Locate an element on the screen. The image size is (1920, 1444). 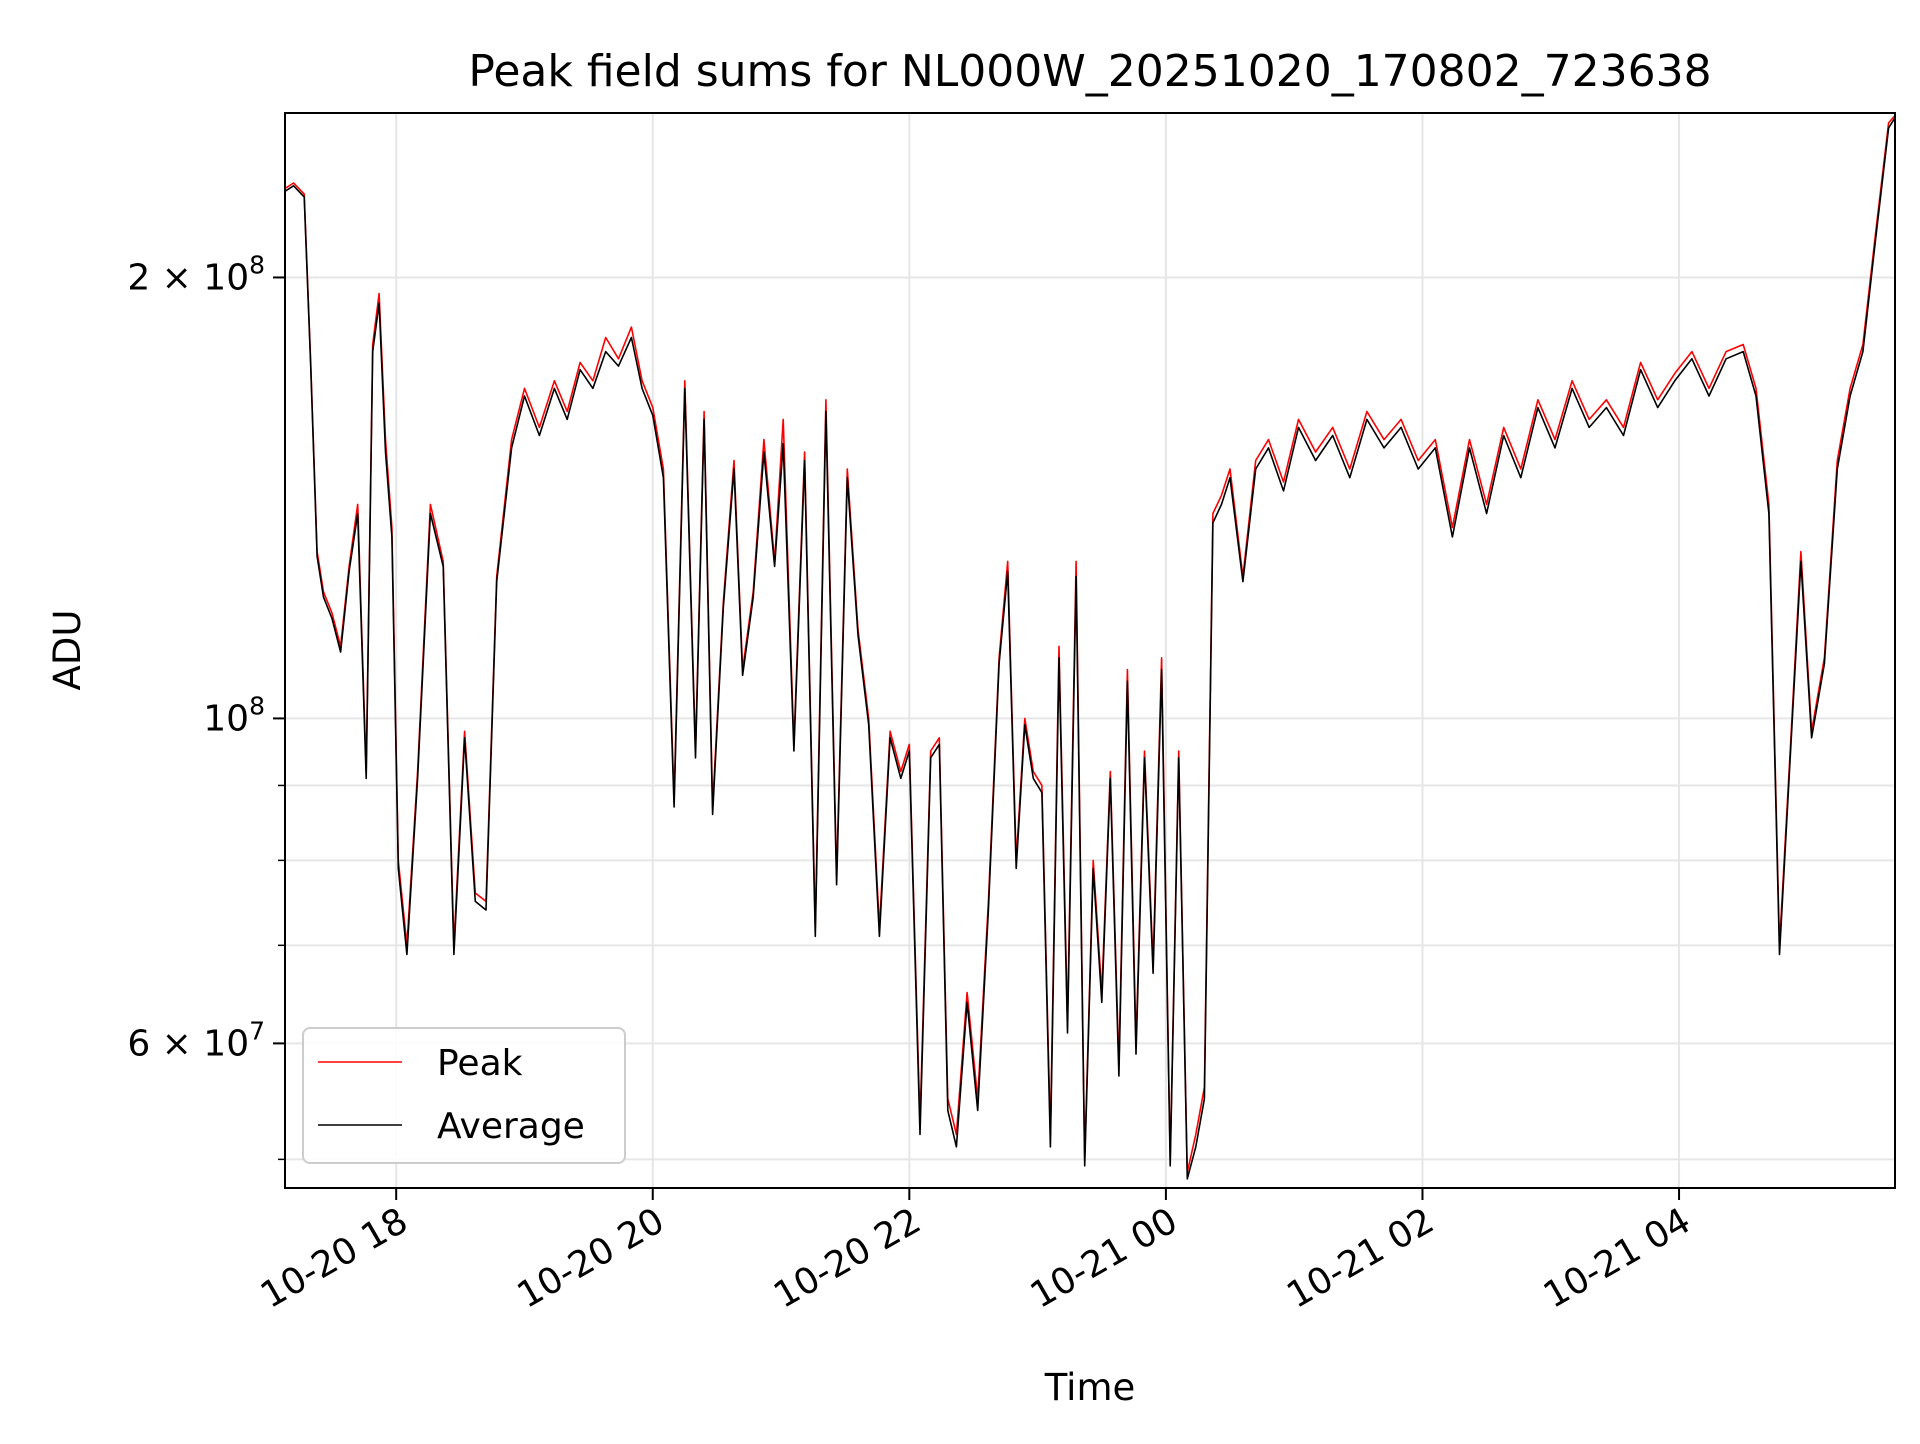
legend-label-peak: Peak is located at coordinates (480, 1063).